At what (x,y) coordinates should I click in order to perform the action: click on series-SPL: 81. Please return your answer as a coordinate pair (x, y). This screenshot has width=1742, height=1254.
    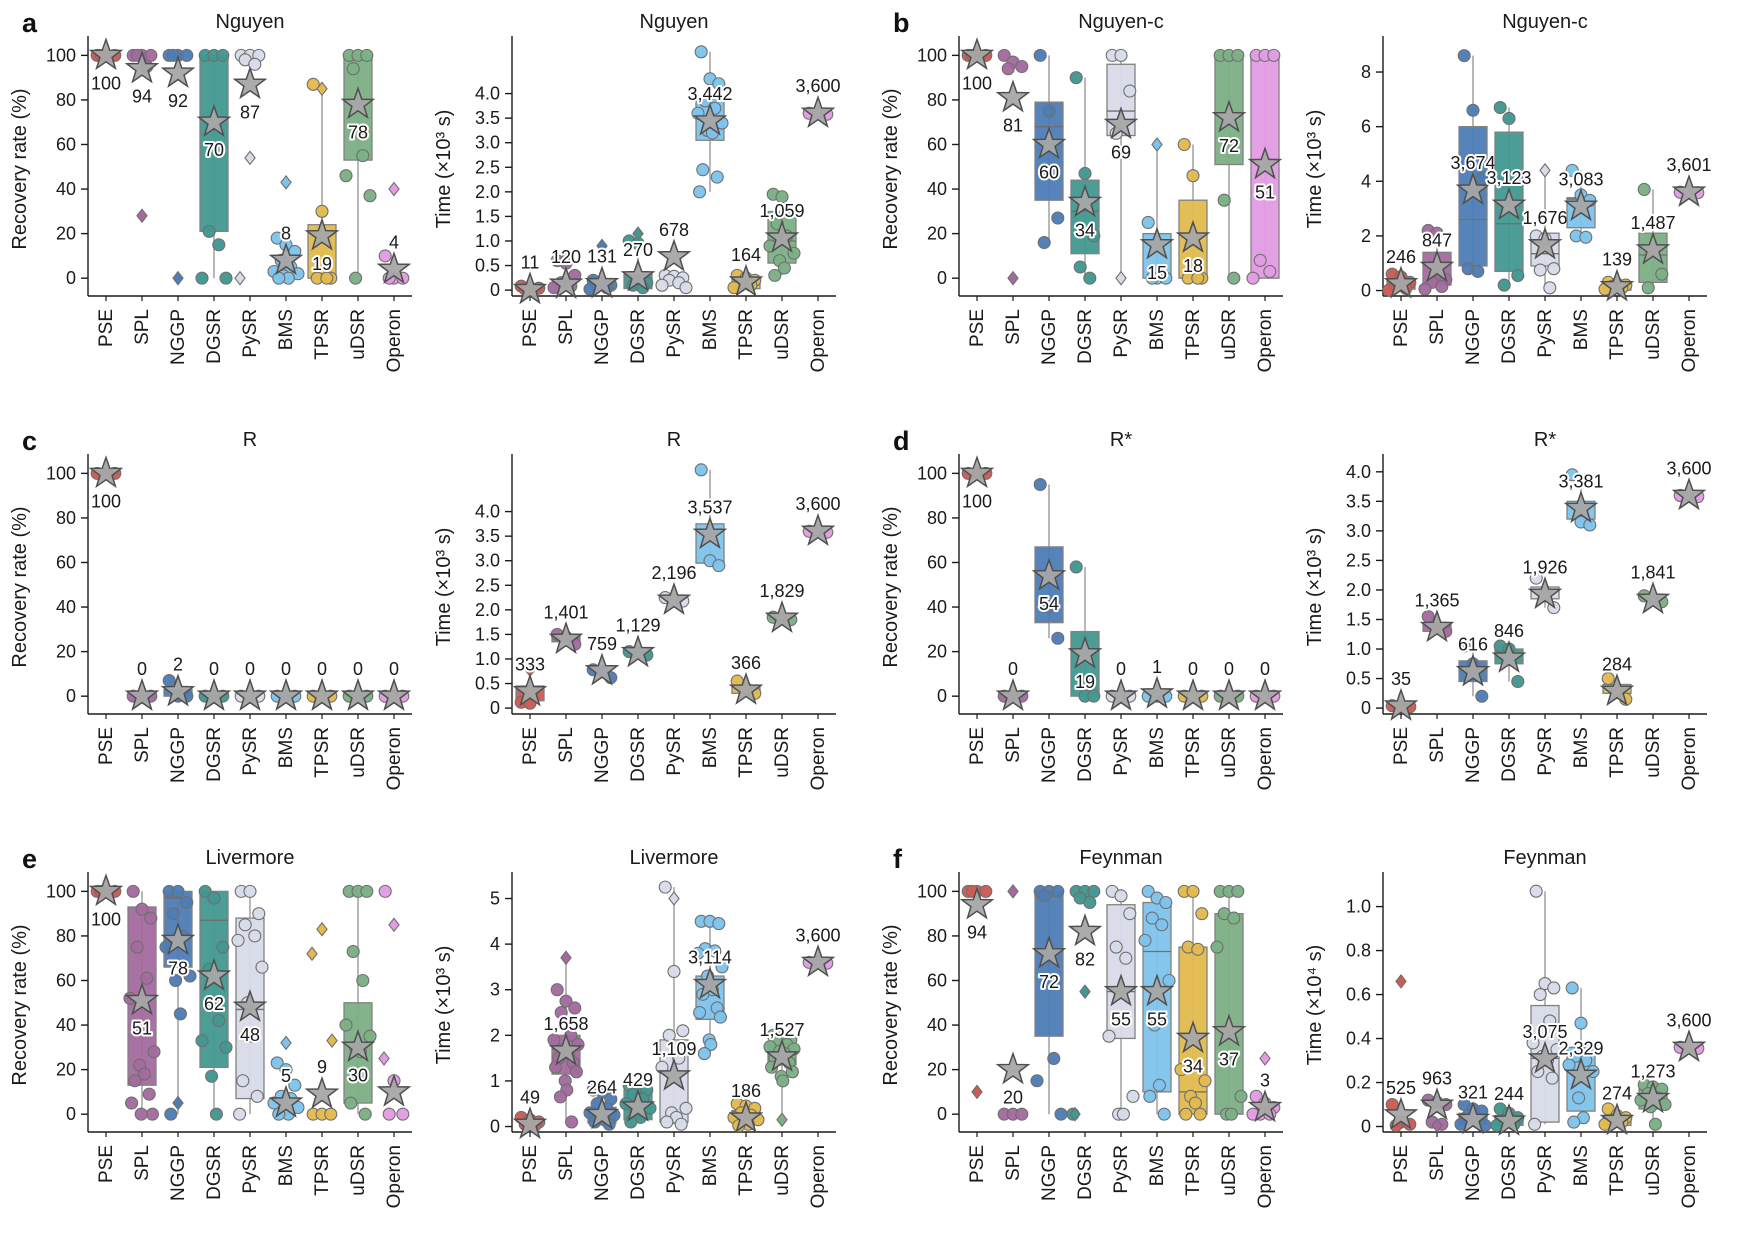
    Looking at the image, I should click on (1013, 167).